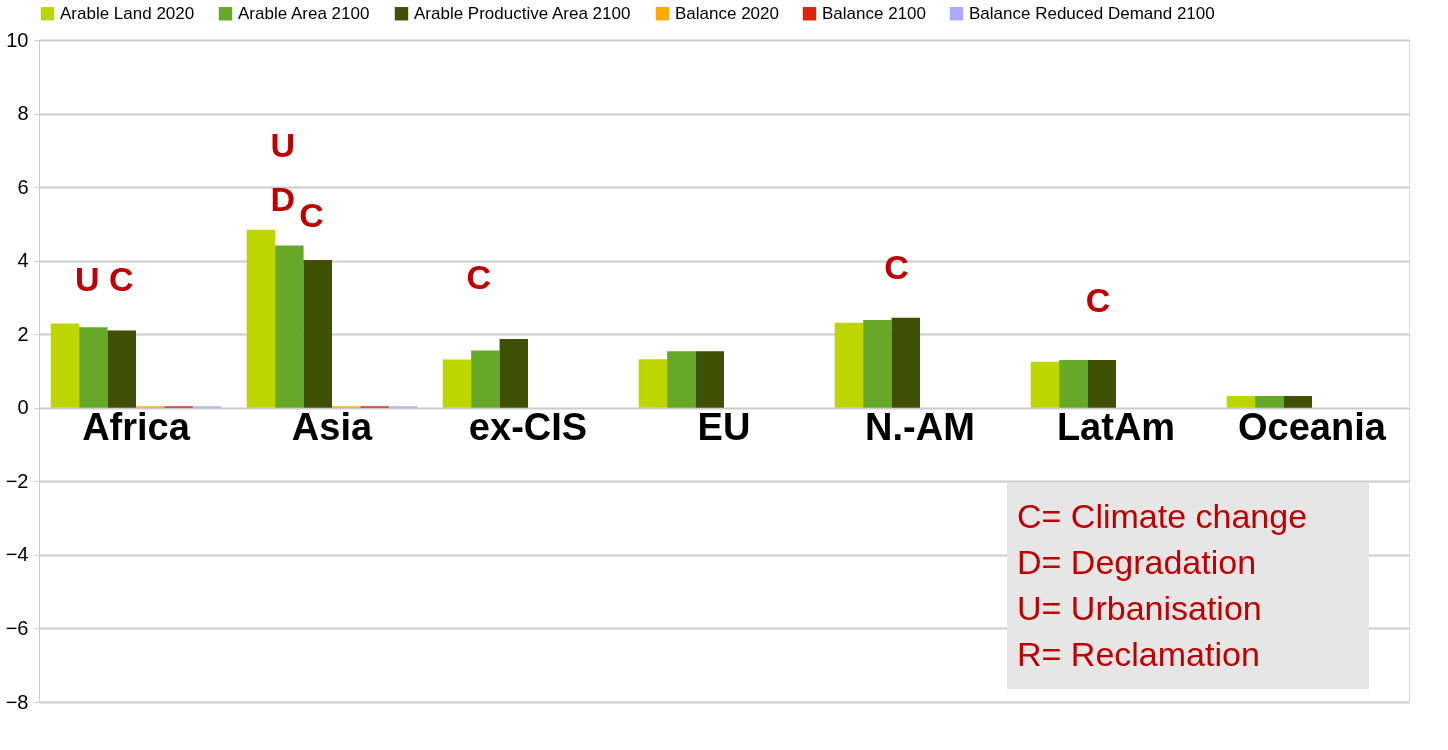 This screenshot has height=750, width=1448. I want to click on annotation: U, so click(283, 145).